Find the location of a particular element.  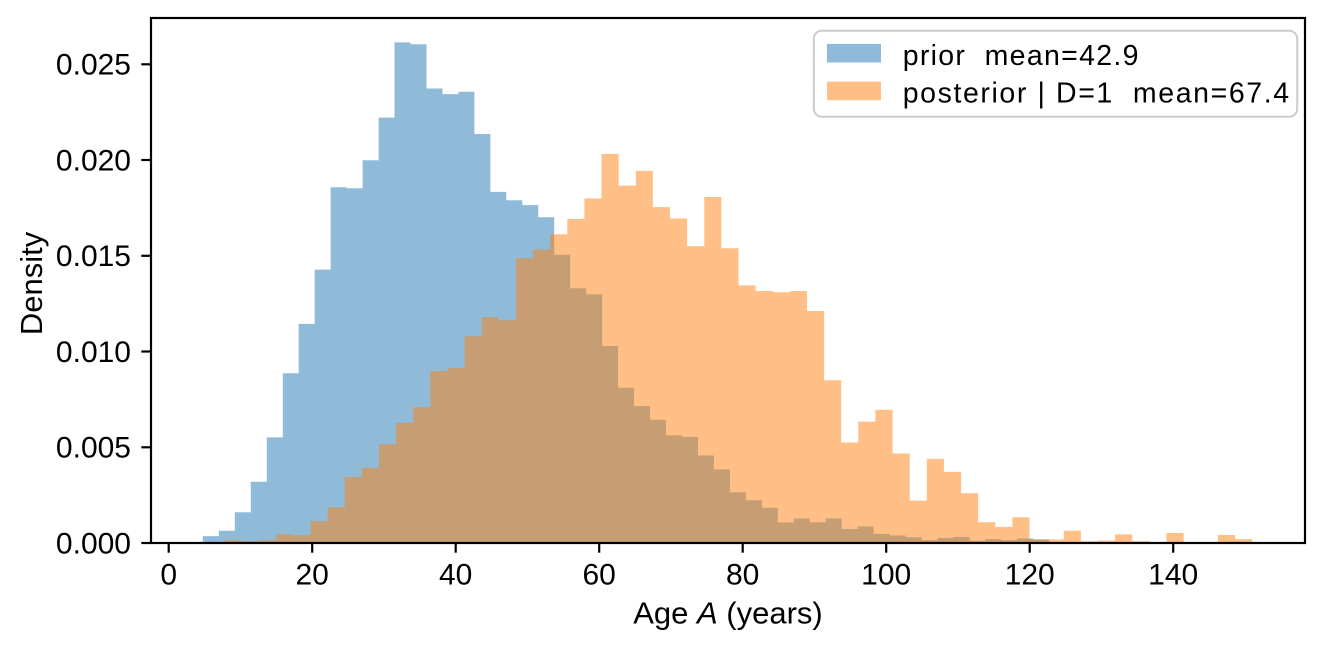

svg-text: 120 is located at coordinates (1030, 575).